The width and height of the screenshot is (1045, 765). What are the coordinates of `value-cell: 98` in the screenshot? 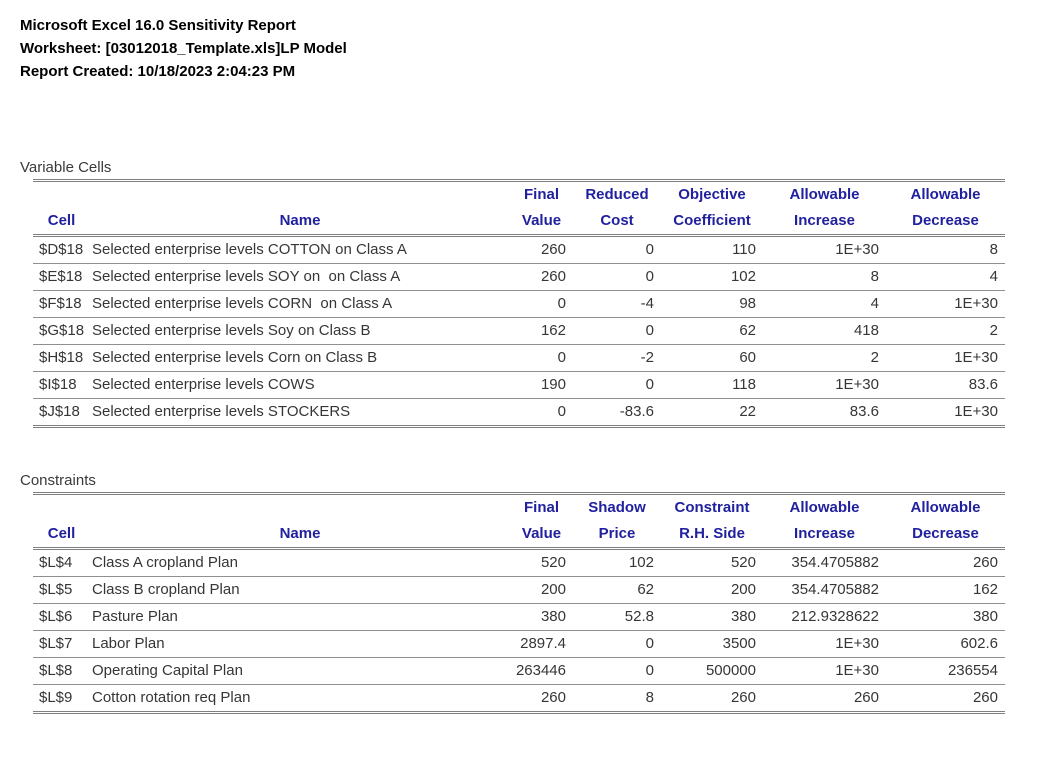 It's located at (712, 304).